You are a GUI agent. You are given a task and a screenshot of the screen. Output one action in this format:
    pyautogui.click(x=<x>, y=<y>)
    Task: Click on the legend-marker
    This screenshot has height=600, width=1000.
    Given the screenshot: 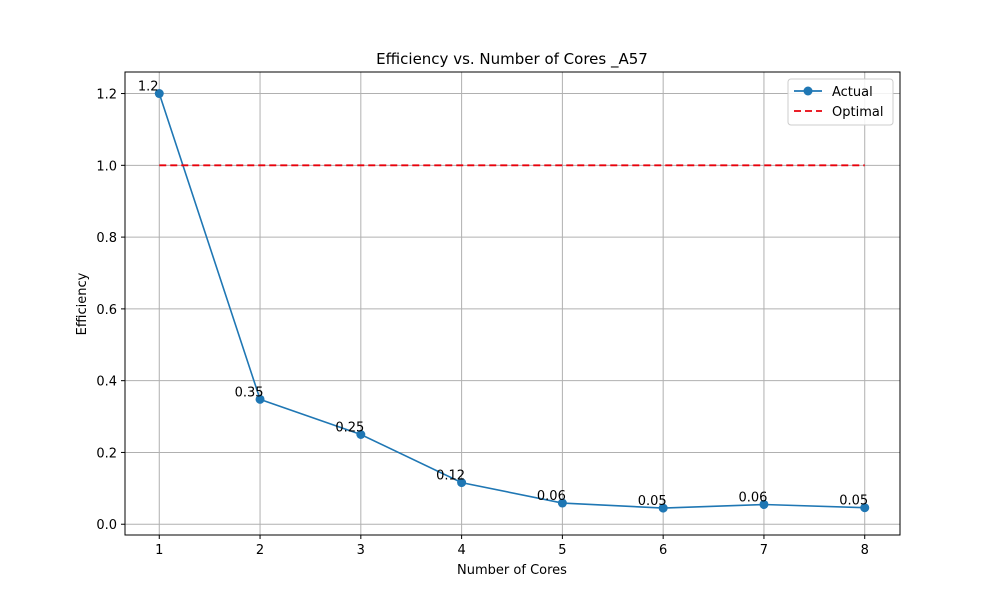 What is the action you would take?
    pyautogui.click(x=808, y=91)
    